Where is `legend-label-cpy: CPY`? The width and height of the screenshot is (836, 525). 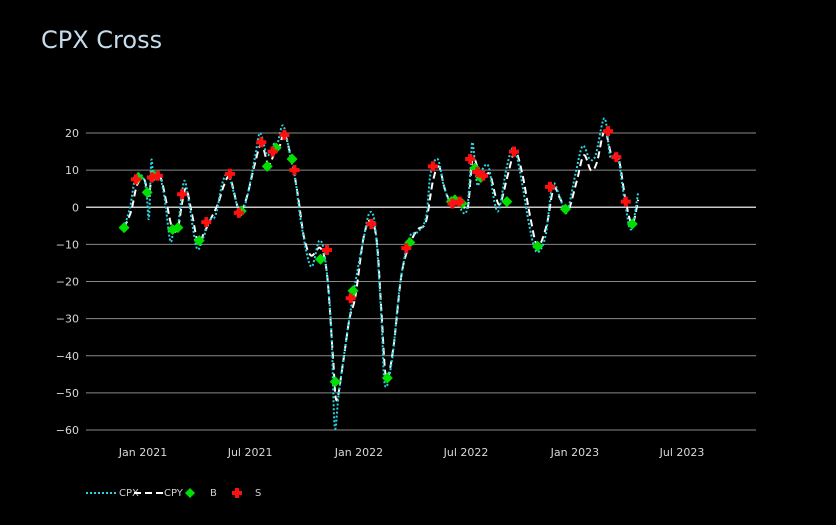 legend-label-cpy: CPY is located at coordinates (173, 493).